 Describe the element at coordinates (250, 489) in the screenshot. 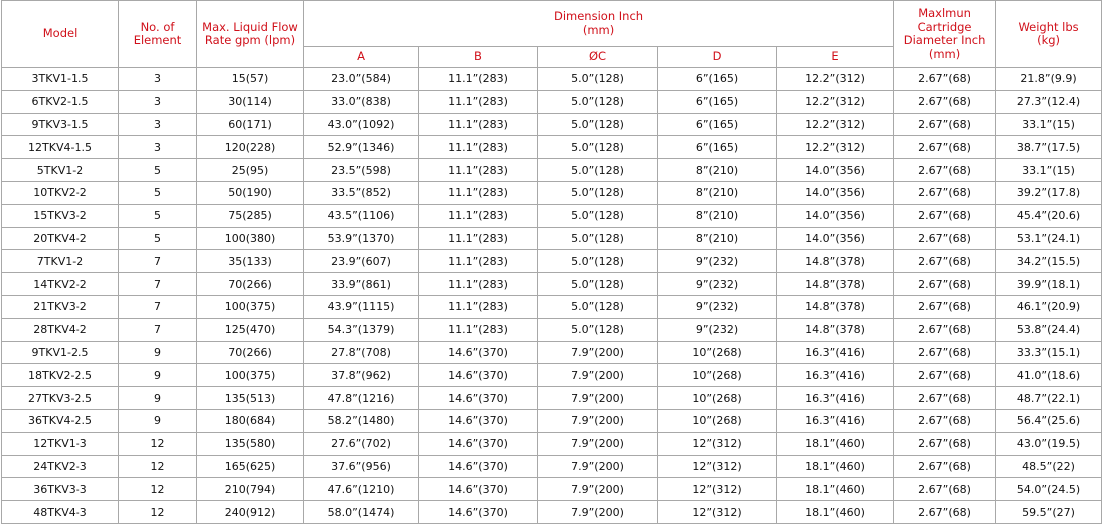

I see `cell-flow-rate: 210(794)` at that location.